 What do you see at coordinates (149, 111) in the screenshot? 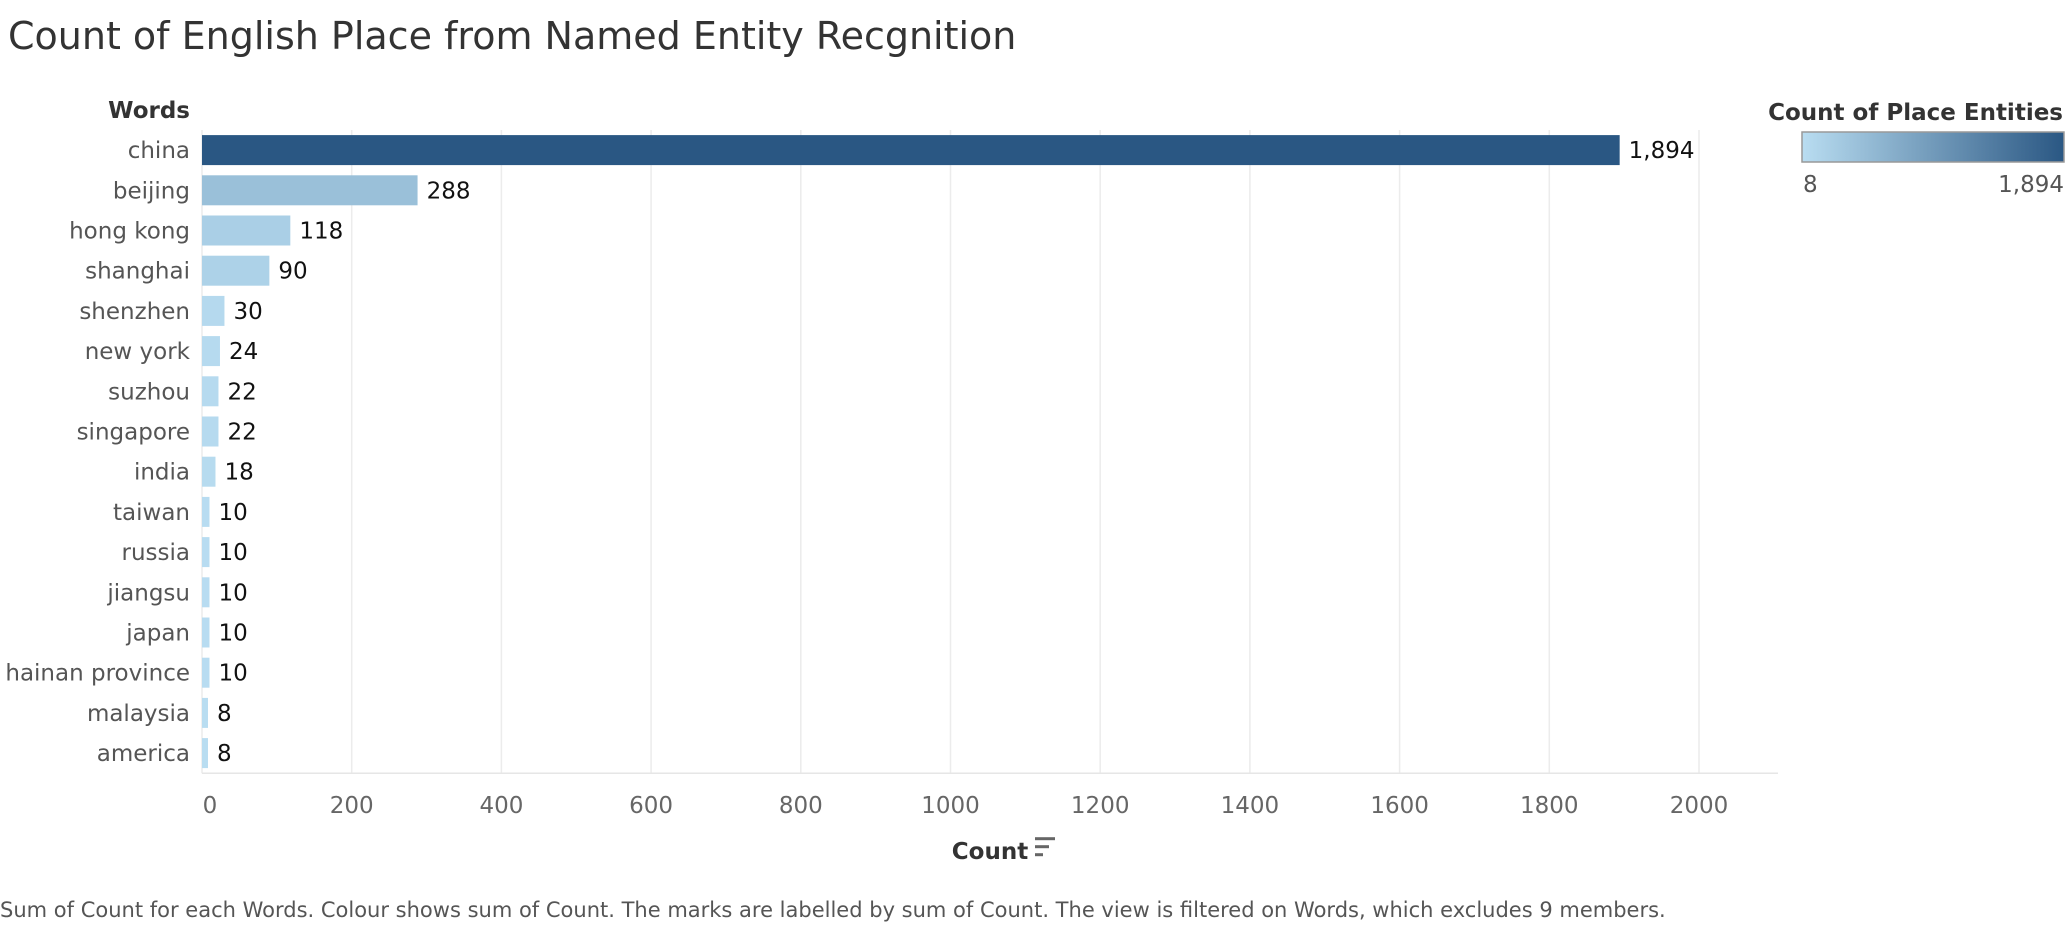
I see `y-axis-title: Words` at bounding box center [149, 111].